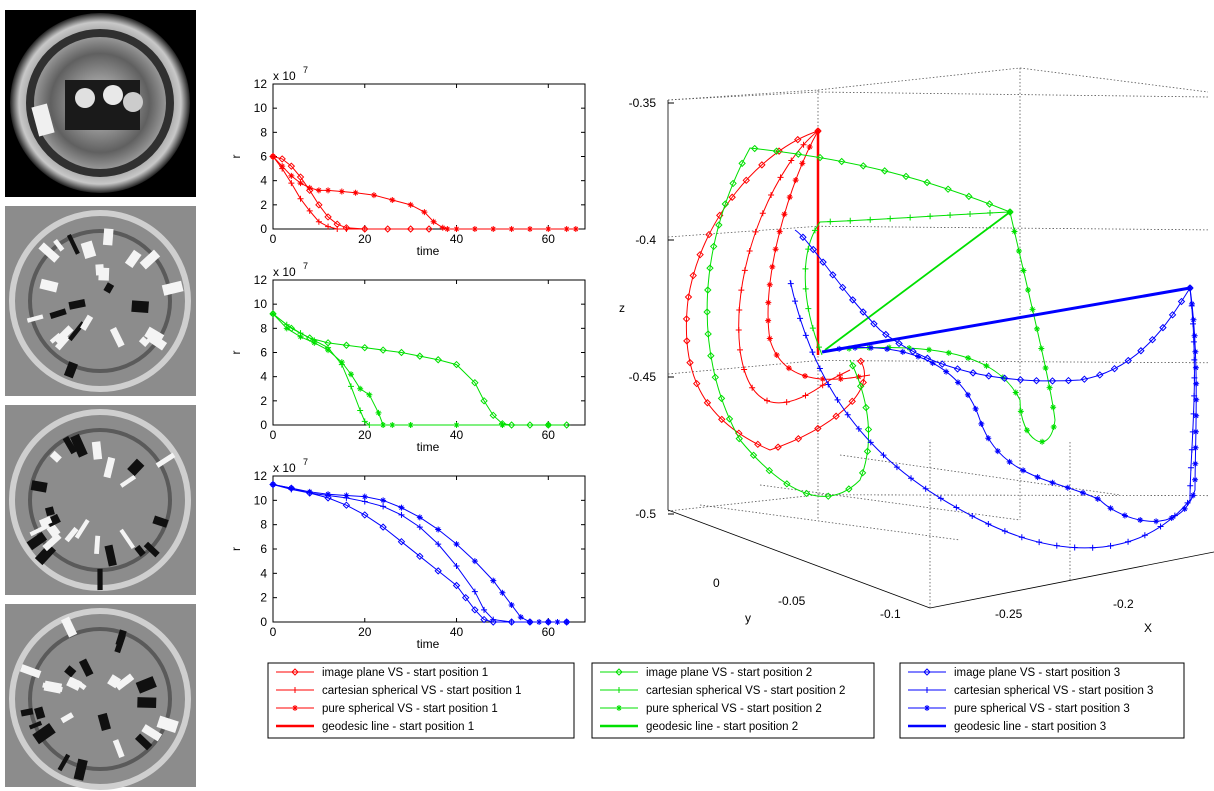  Describe the element at coordinates (365, 632) in the screenshot. I see `x-tick-label: 20` at that location.